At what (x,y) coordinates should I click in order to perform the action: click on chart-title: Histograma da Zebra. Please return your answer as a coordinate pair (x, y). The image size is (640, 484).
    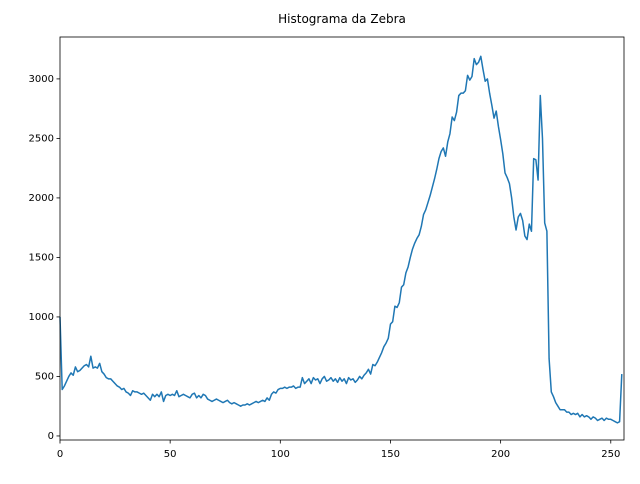
    Looking at the image, I should click on (342, 19).